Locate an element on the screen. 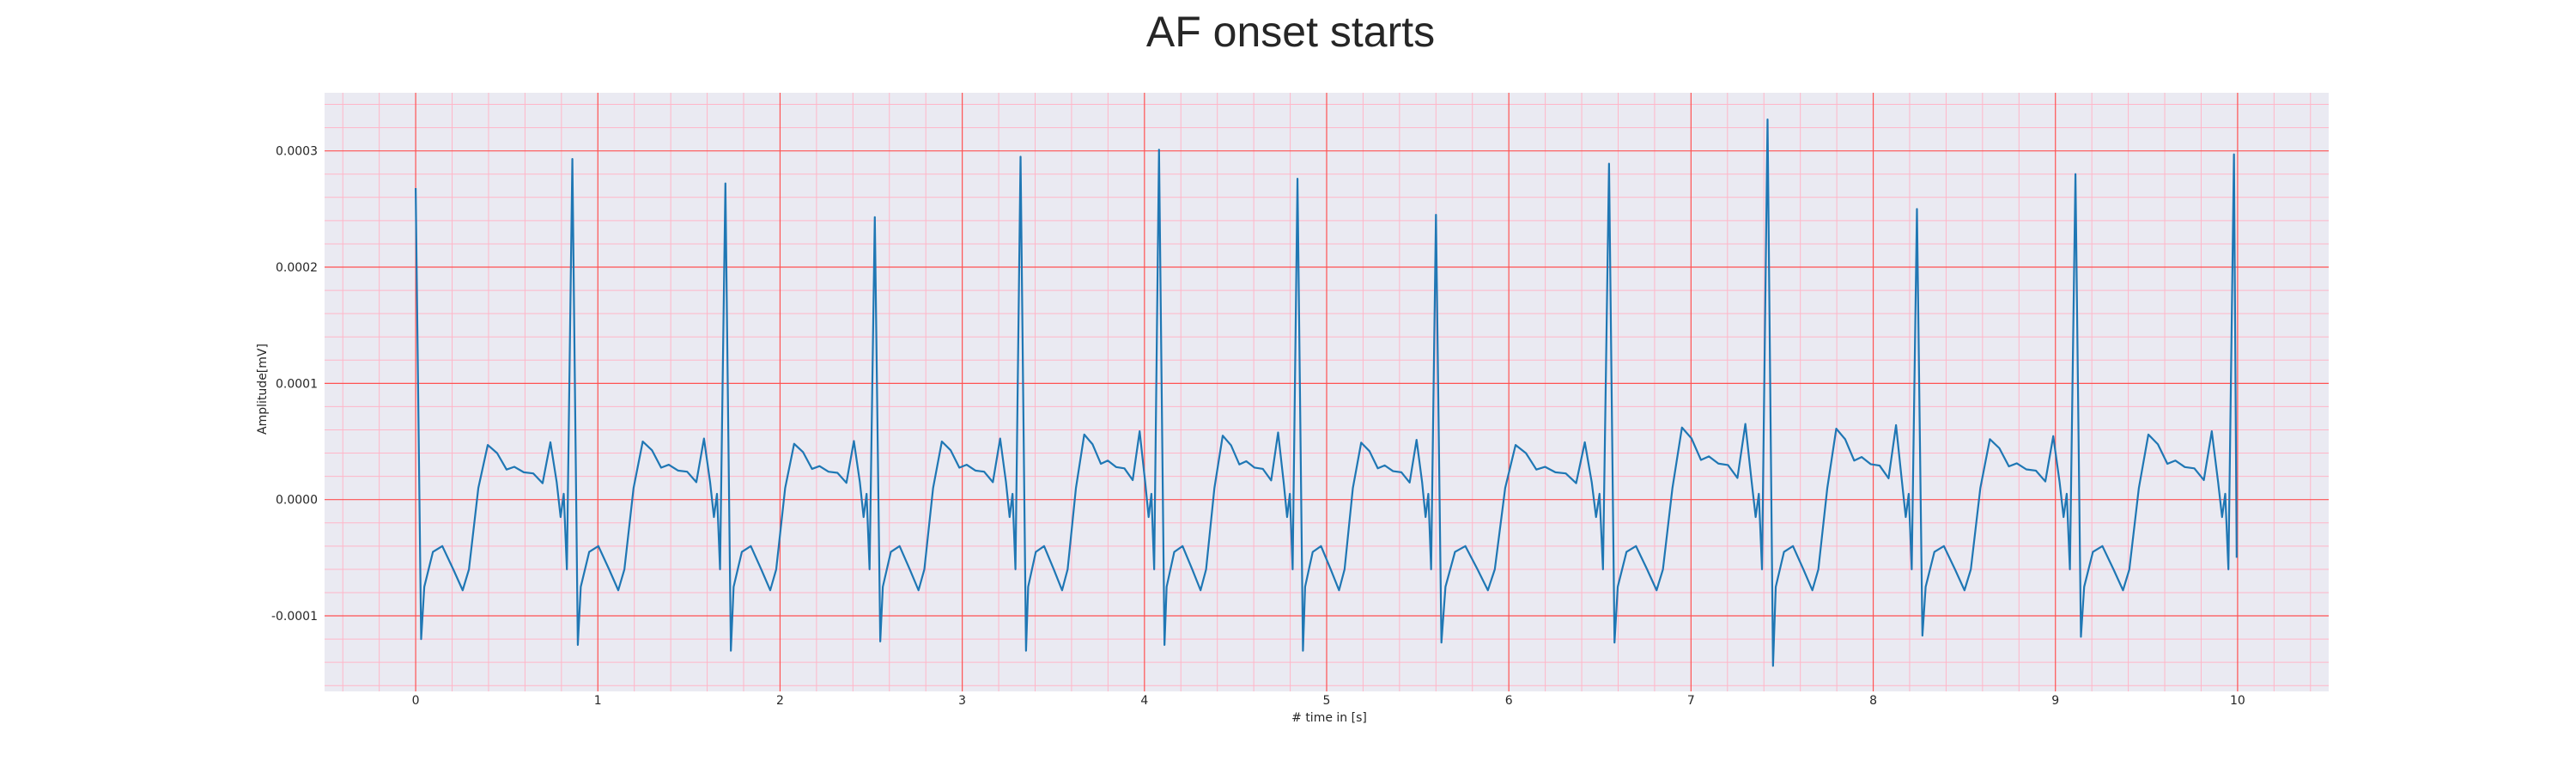  x-tick-label: 9 is located at coordinates (2055, 701).